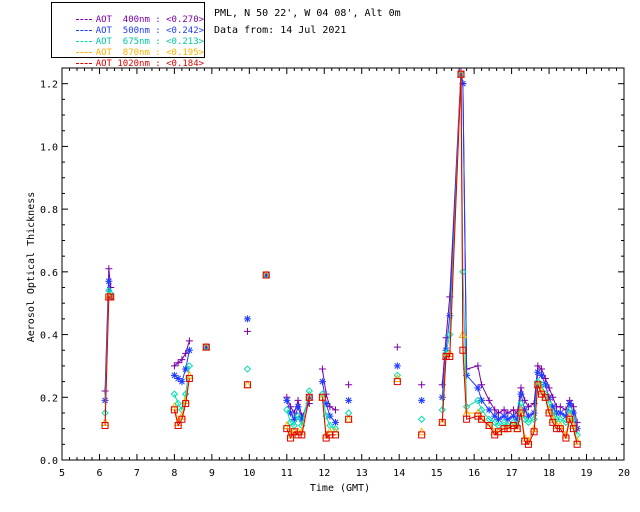 Image resolution: width=640 pixels, height=512 pixels. Describe the element at coordinates (437, 473) in the screenshot. I see `x-tick-label: 15` at that location.